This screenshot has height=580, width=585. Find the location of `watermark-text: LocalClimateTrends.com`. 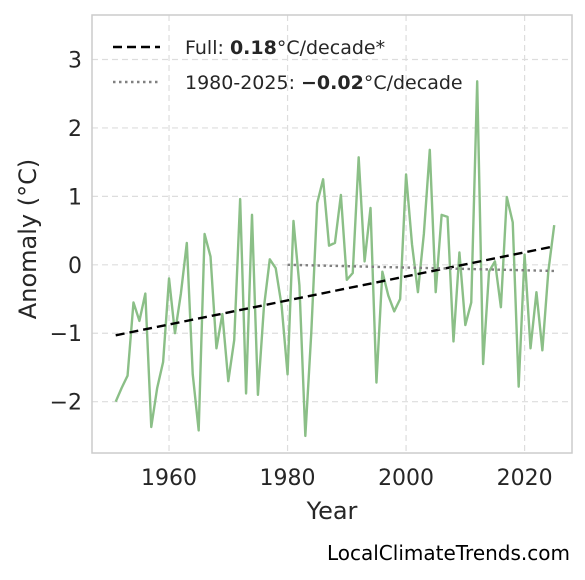

watermark-text: LocalClimateTrends.com is located at coordinates (448, 553).